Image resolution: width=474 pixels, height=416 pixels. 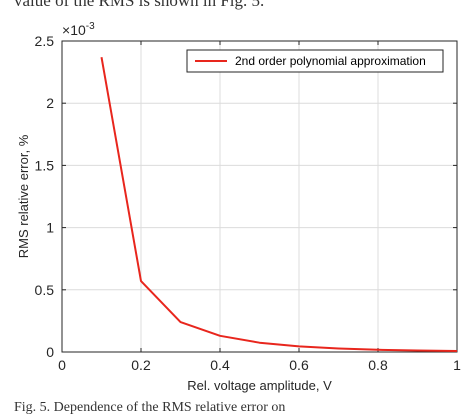 I want to click on y-axis-label: RMS relative error, %, so click(x=23, y=196).